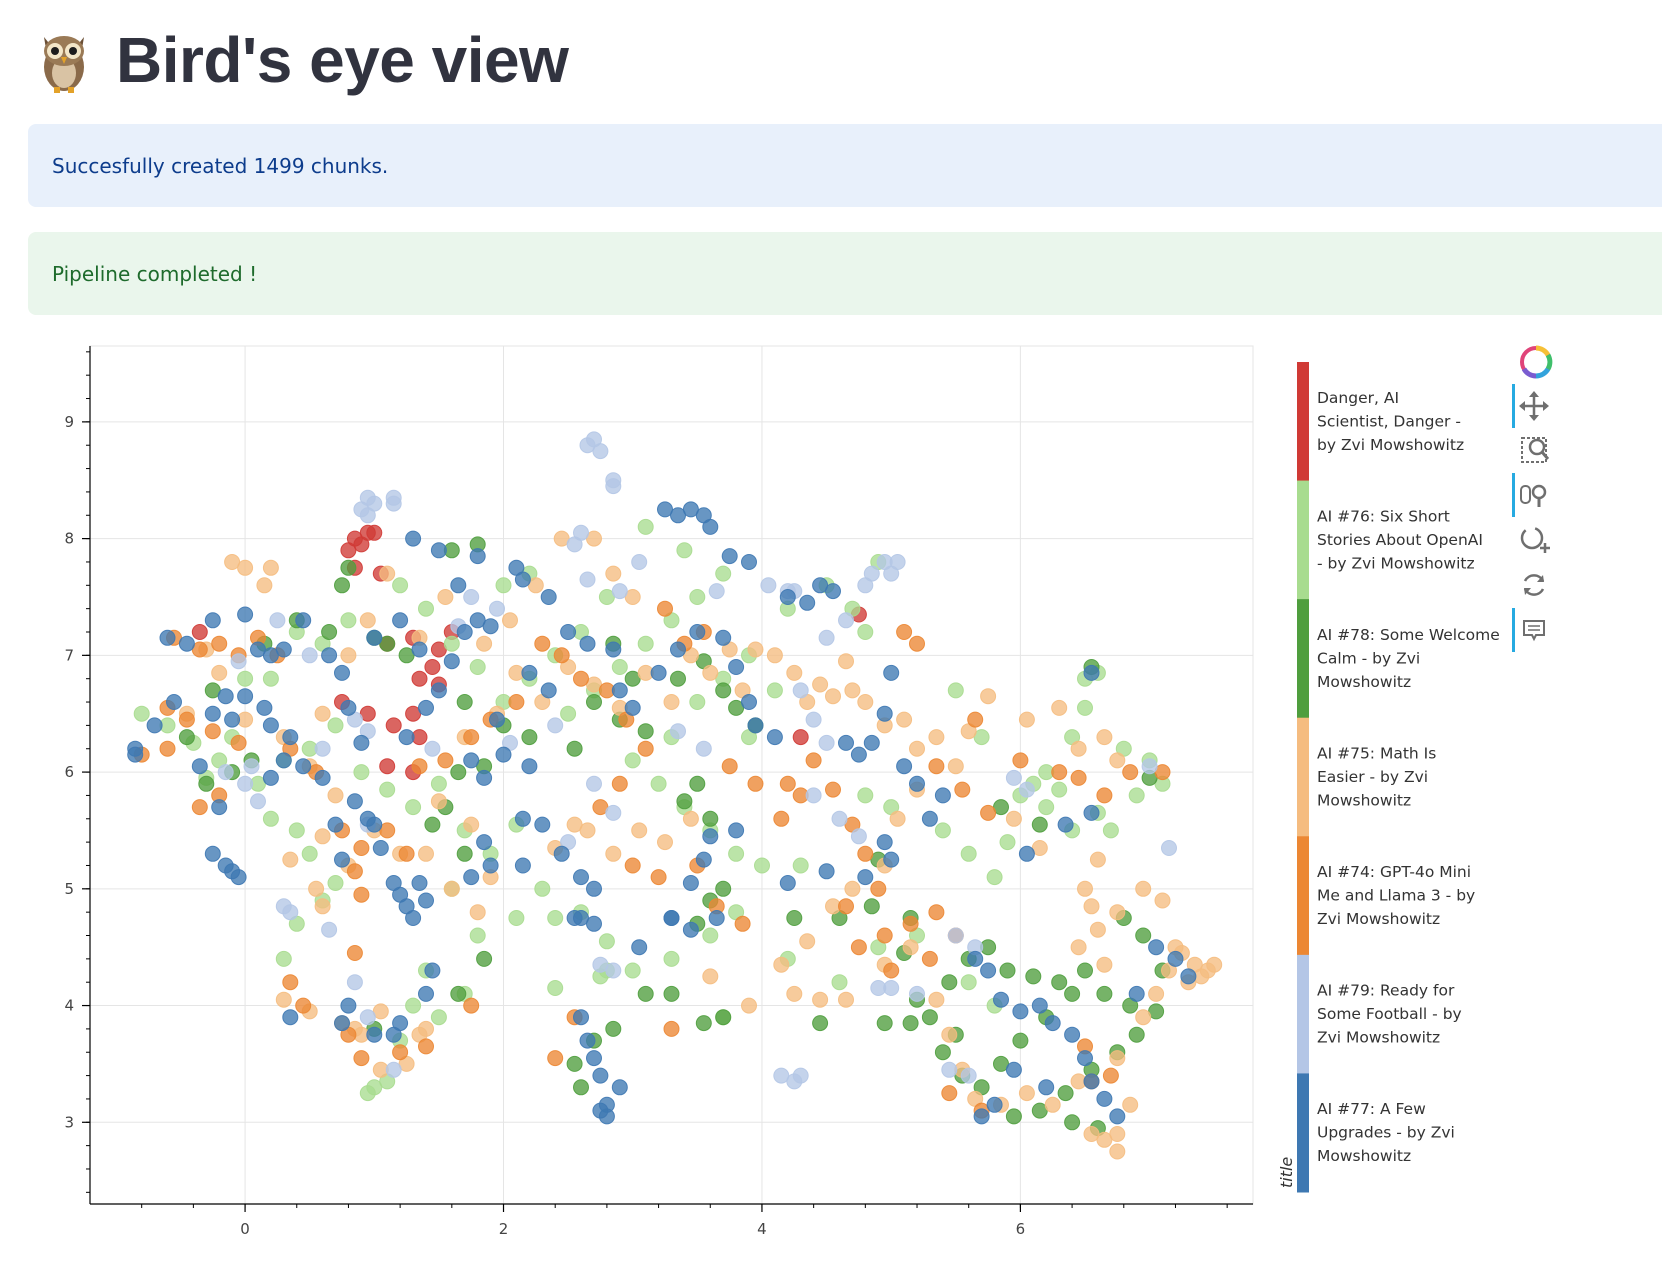 This screenshot has height=1270, width=1662. What do you see at coordinates (64, 64) in the screenshot?
I see `owl-icon` at bounding box center [64, 64].